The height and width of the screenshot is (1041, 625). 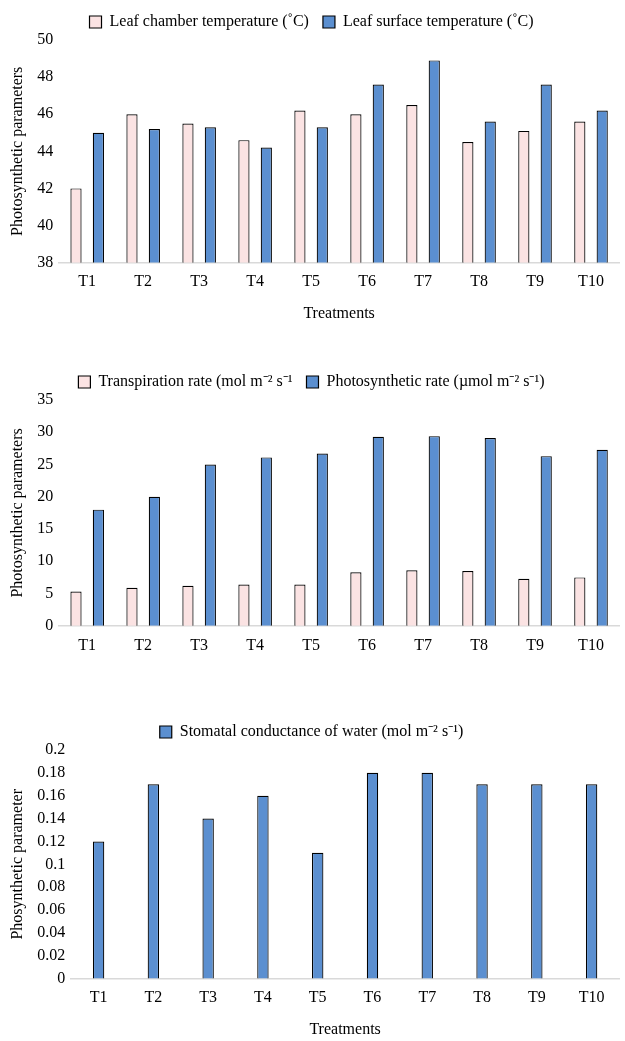 What do you see at coordinates (55, 749) in the screenshot?
I see `y-tick-label: 0.2` at bounding box center [55, 749].